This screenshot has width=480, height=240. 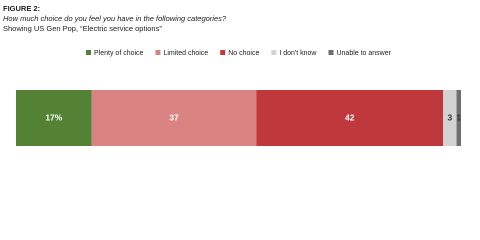 What do you see at coordinates (21, 8) in the screenshot?
I see `chart-title: FIGURE 2:` at bounding box center [21, 8].